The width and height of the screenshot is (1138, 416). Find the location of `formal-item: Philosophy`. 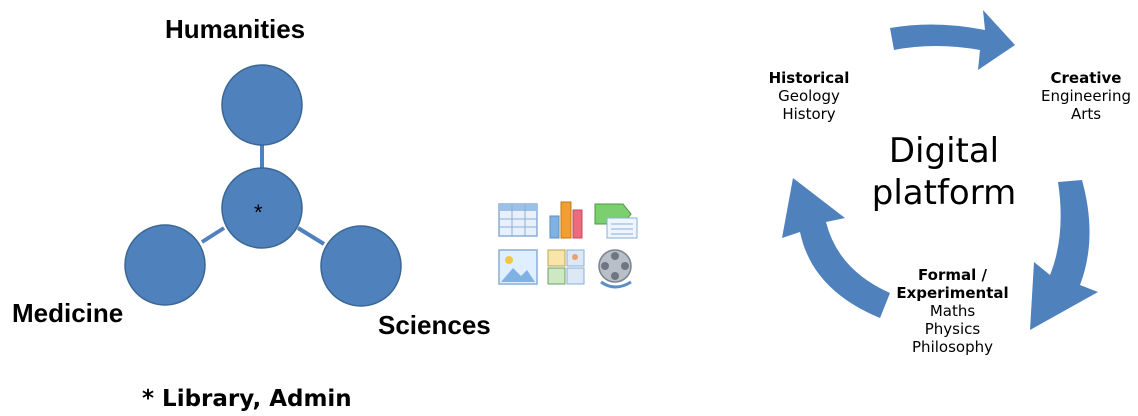

formal-item: Philosophy is located at coordinates (952, 347).